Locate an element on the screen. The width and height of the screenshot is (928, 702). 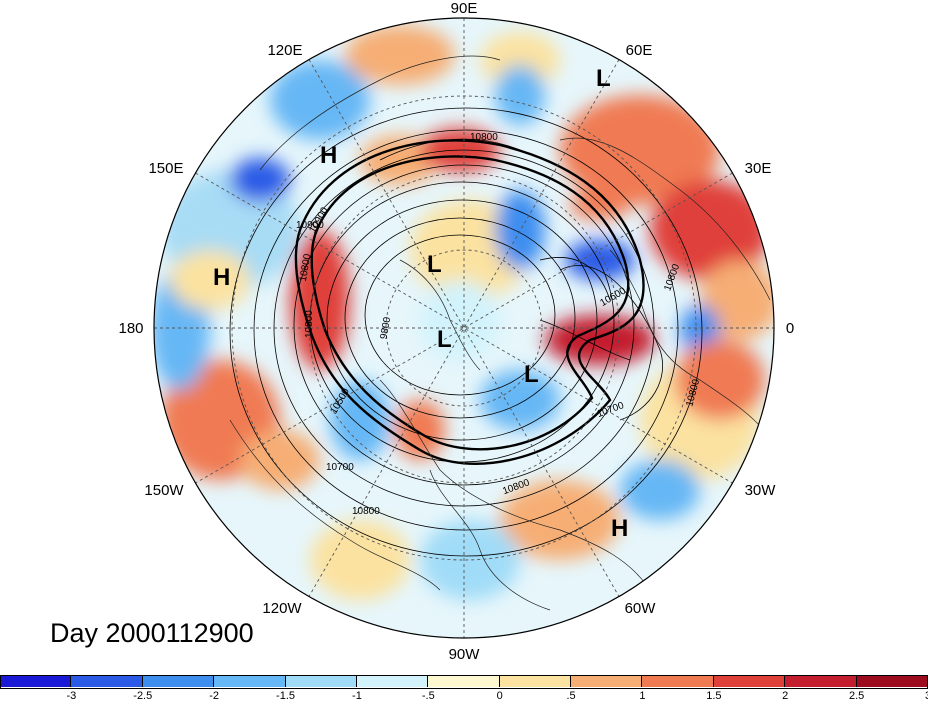
lon-label-30w: 30W is located at coordinates (761, 490).